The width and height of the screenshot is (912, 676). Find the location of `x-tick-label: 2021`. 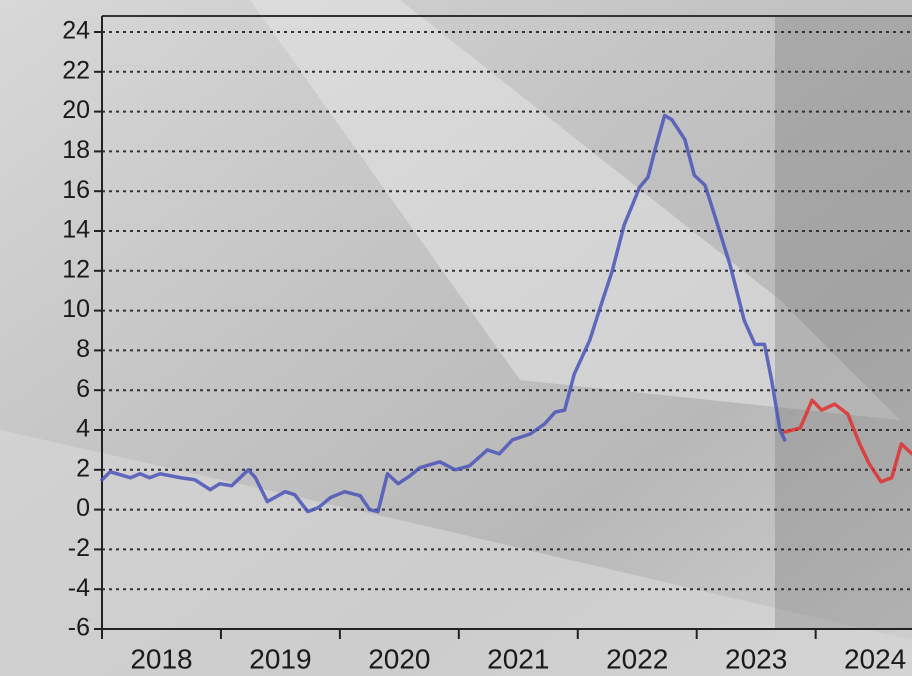

x-tick-label: 2021 is located at coordinates (518, 658).